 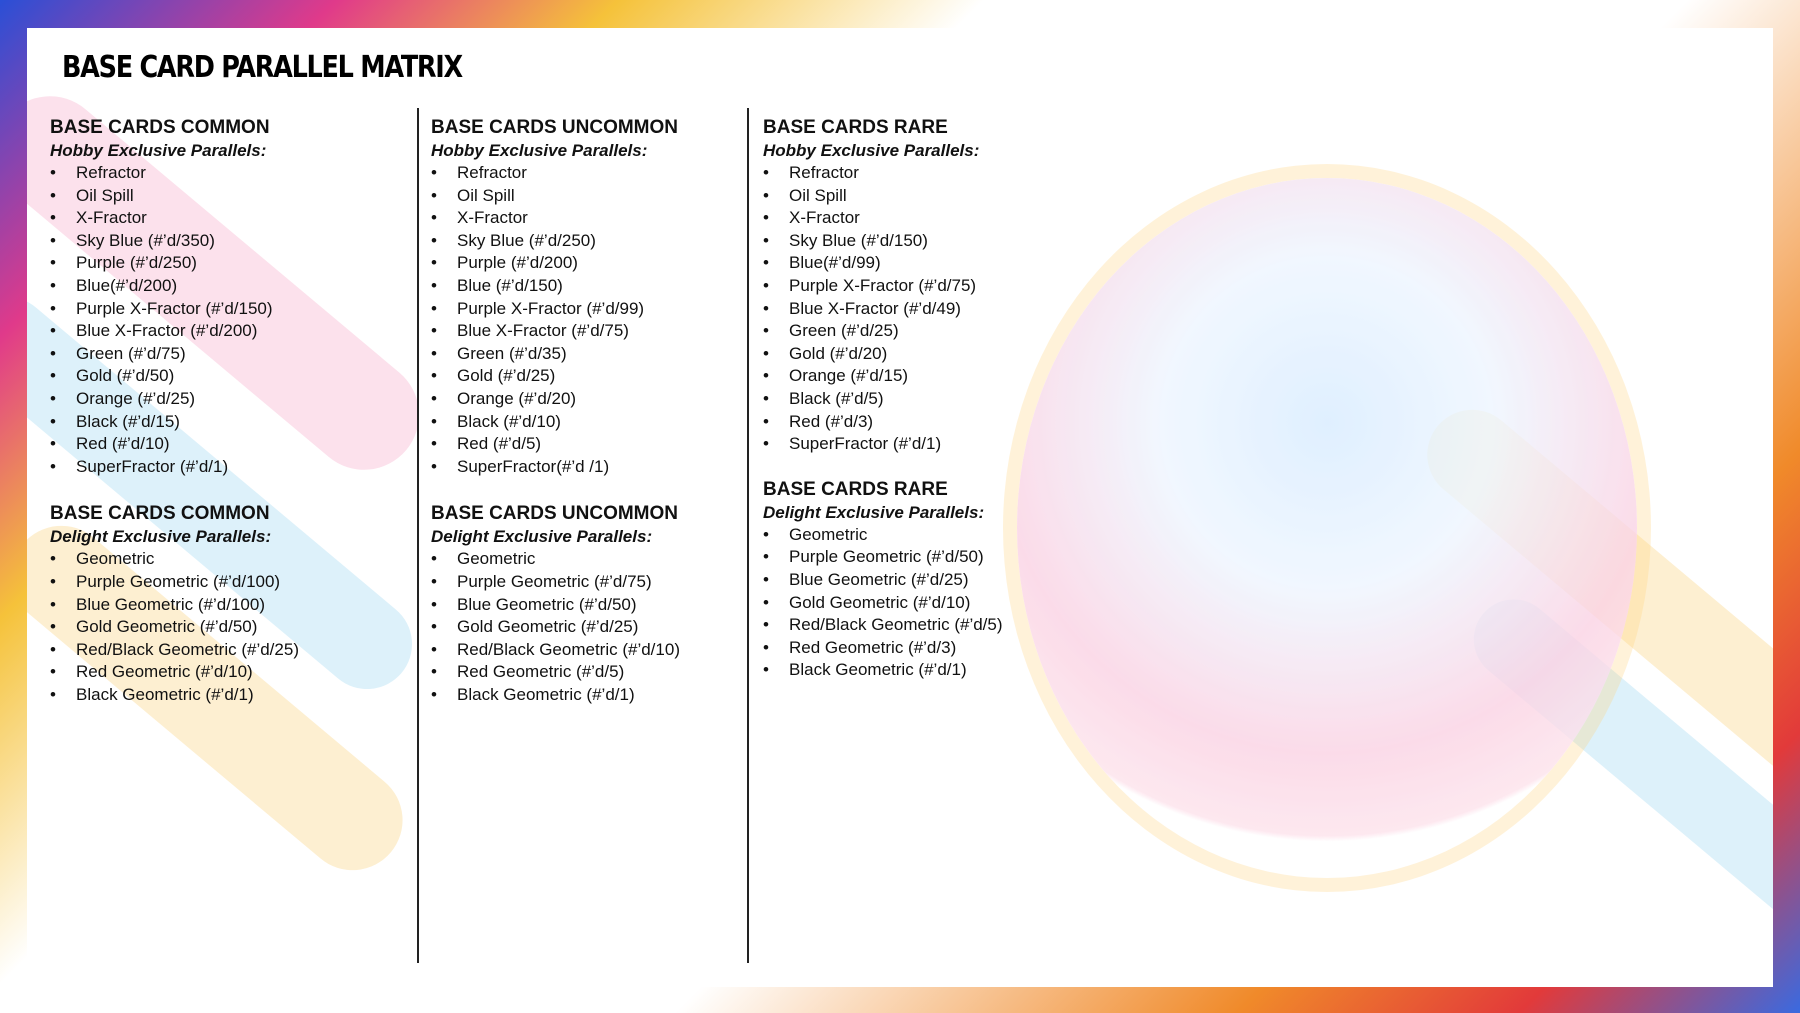 I want to click on list-item: Red Geometric (#’d/10), so click(x=235, y=672).